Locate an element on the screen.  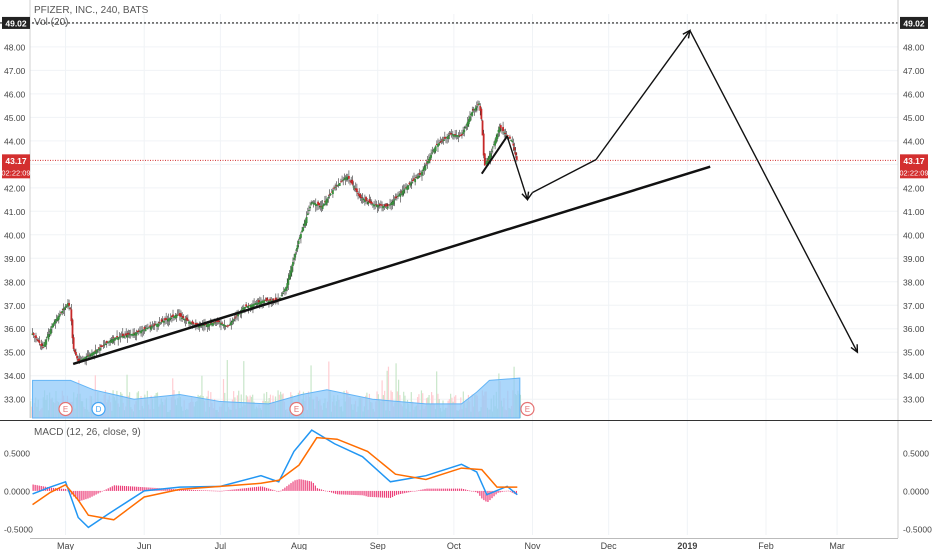
macd-tick-right: 0.0000 is located at coordinates (916, 491).